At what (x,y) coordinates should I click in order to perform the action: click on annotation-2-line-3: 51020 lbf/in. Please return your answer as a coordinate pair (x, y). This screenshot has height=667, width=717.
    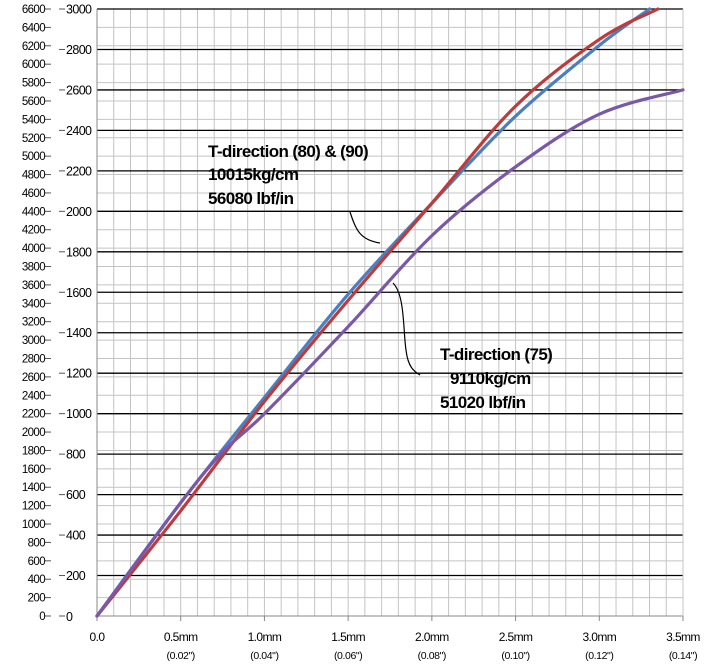
    Looking at the image, I should click on (483, 402).